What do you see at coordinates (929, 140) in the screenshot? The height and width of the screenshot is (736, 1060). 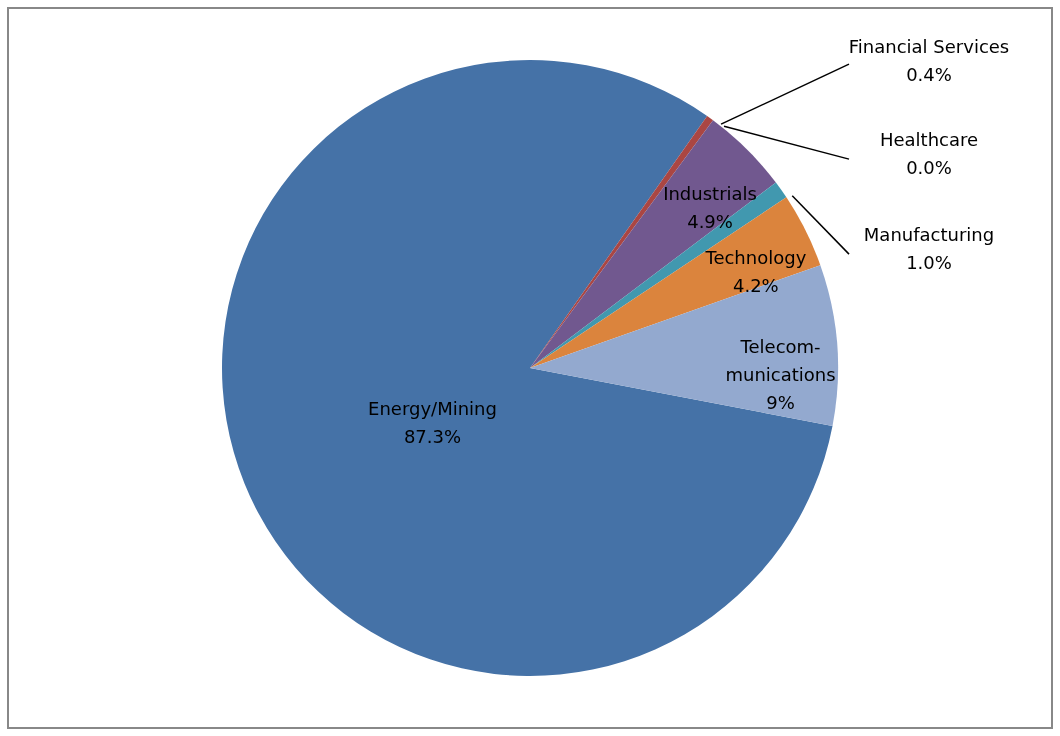 I see `category-label: Healthcare` at bounding box center [929, 140].